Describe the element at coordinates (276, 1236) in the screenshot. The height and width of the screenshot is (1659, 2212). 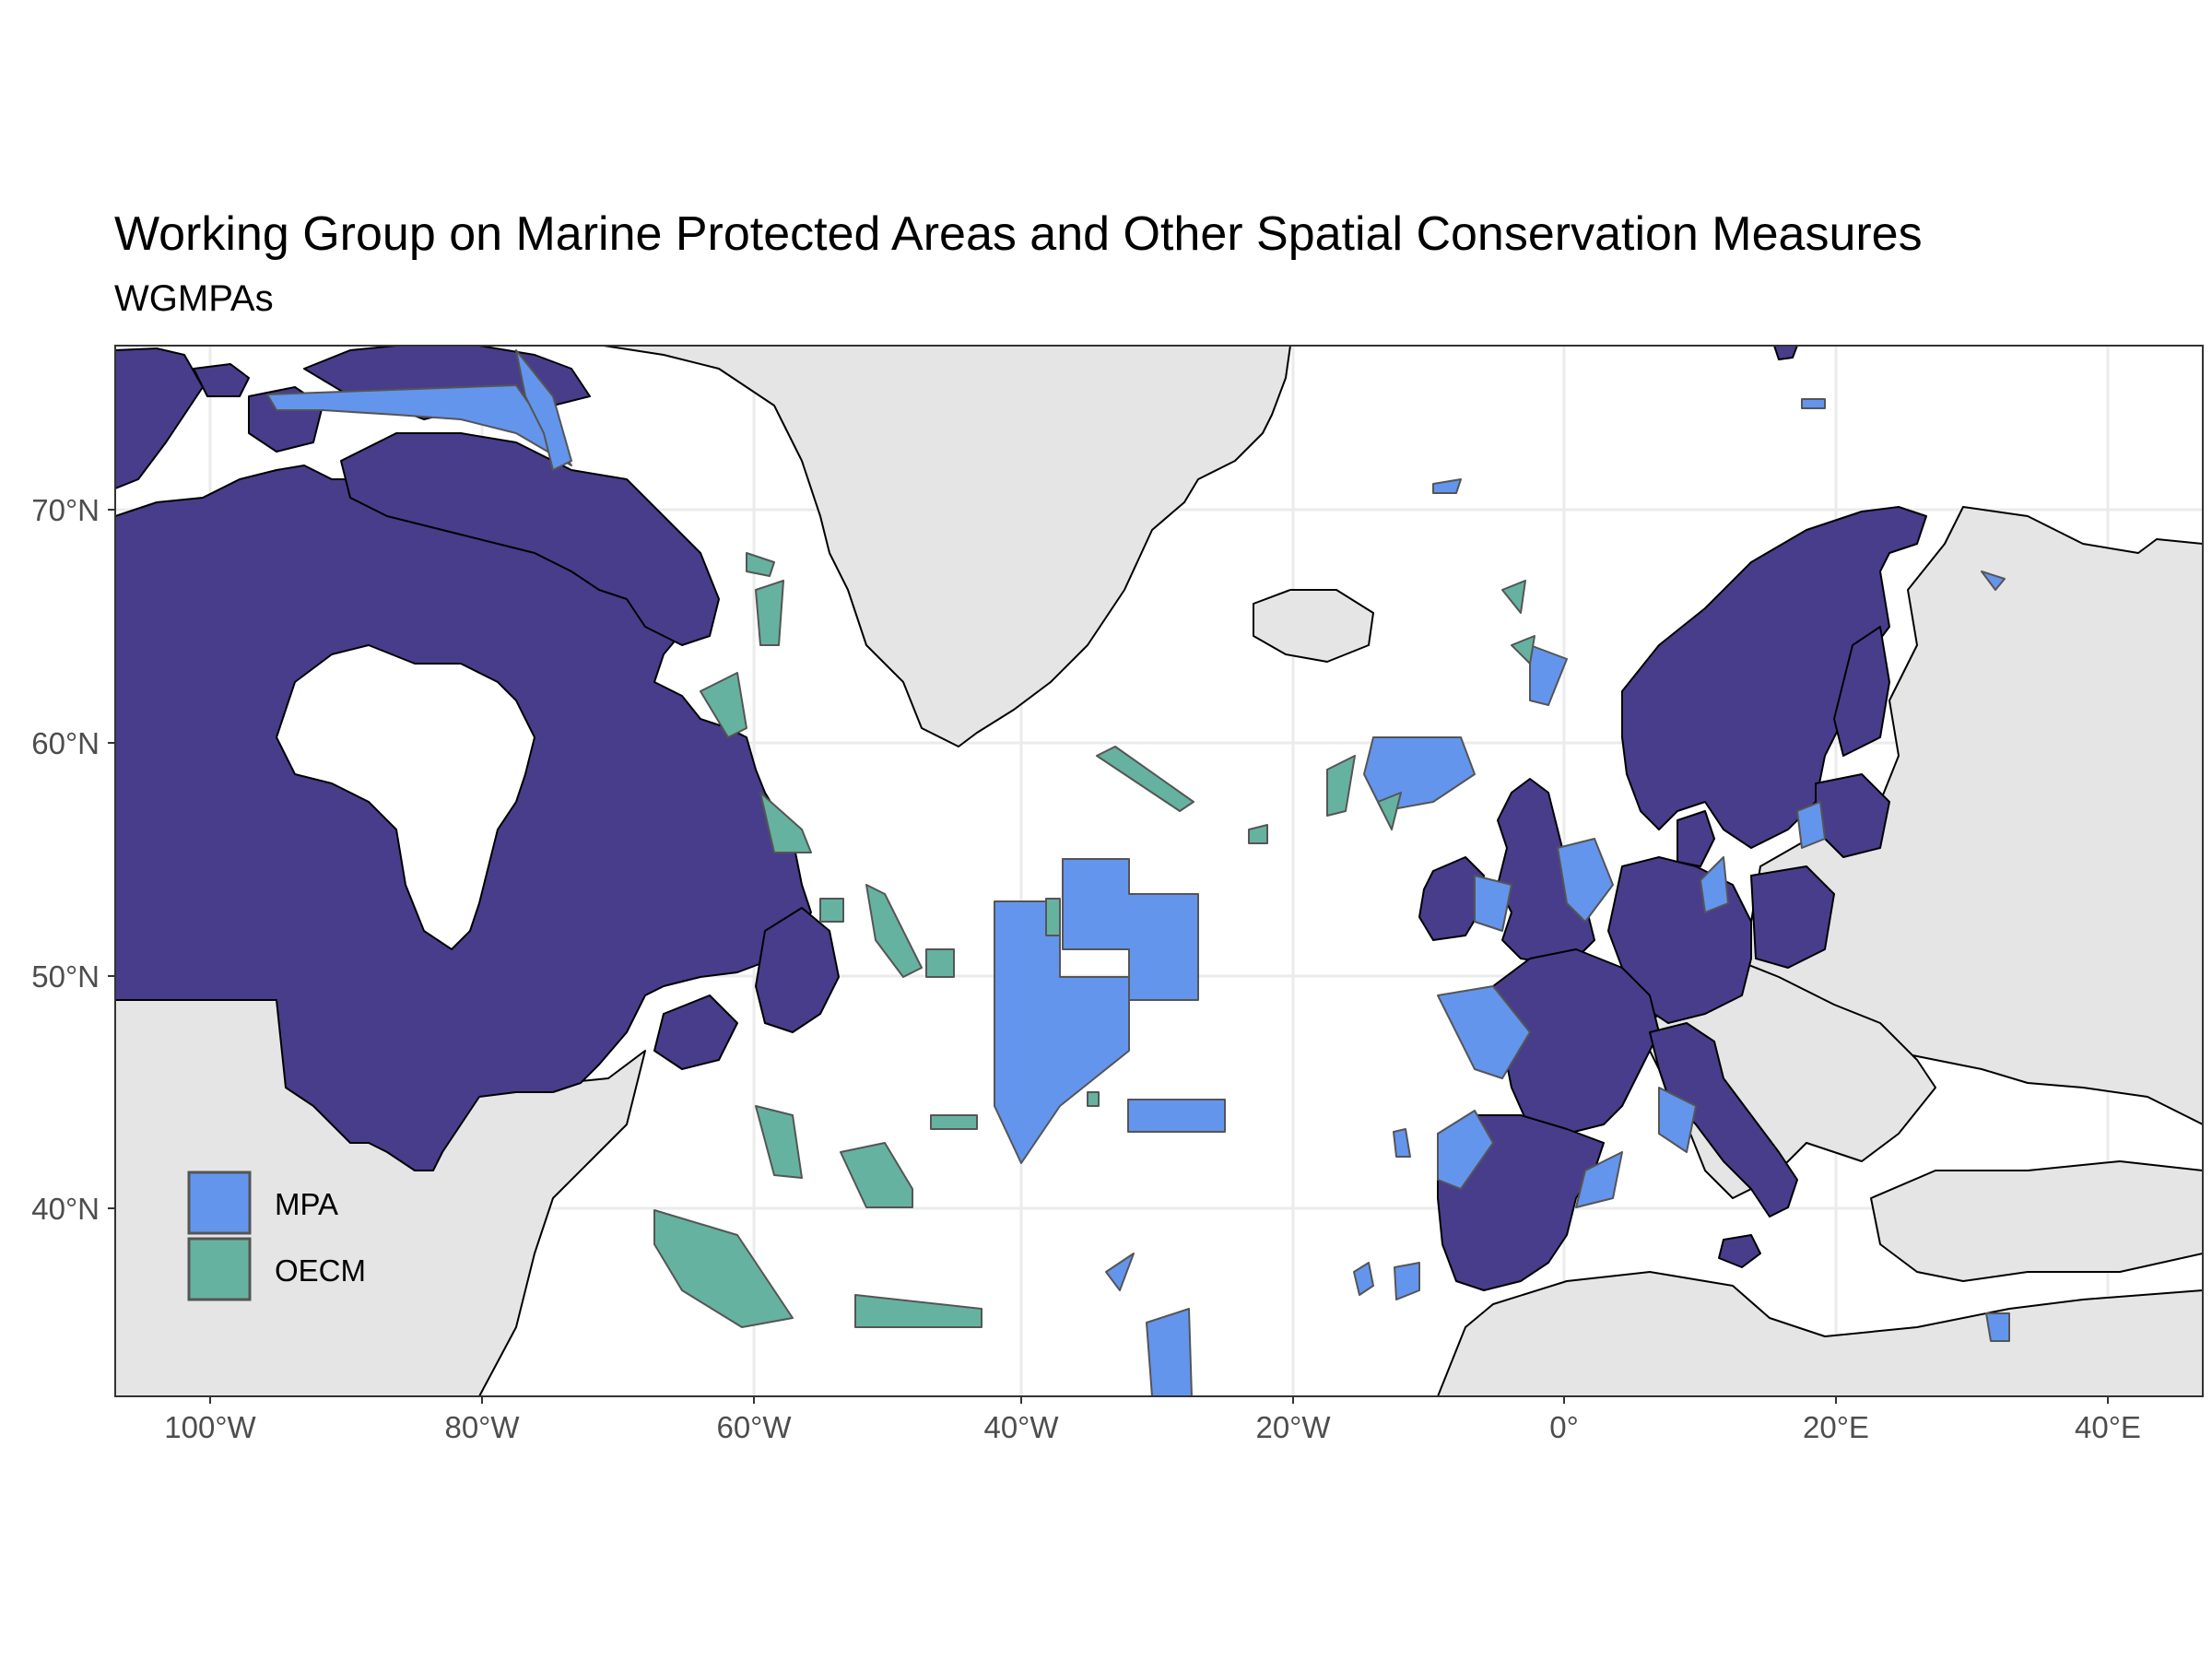
I see `legend: MPA OECM` at that location.